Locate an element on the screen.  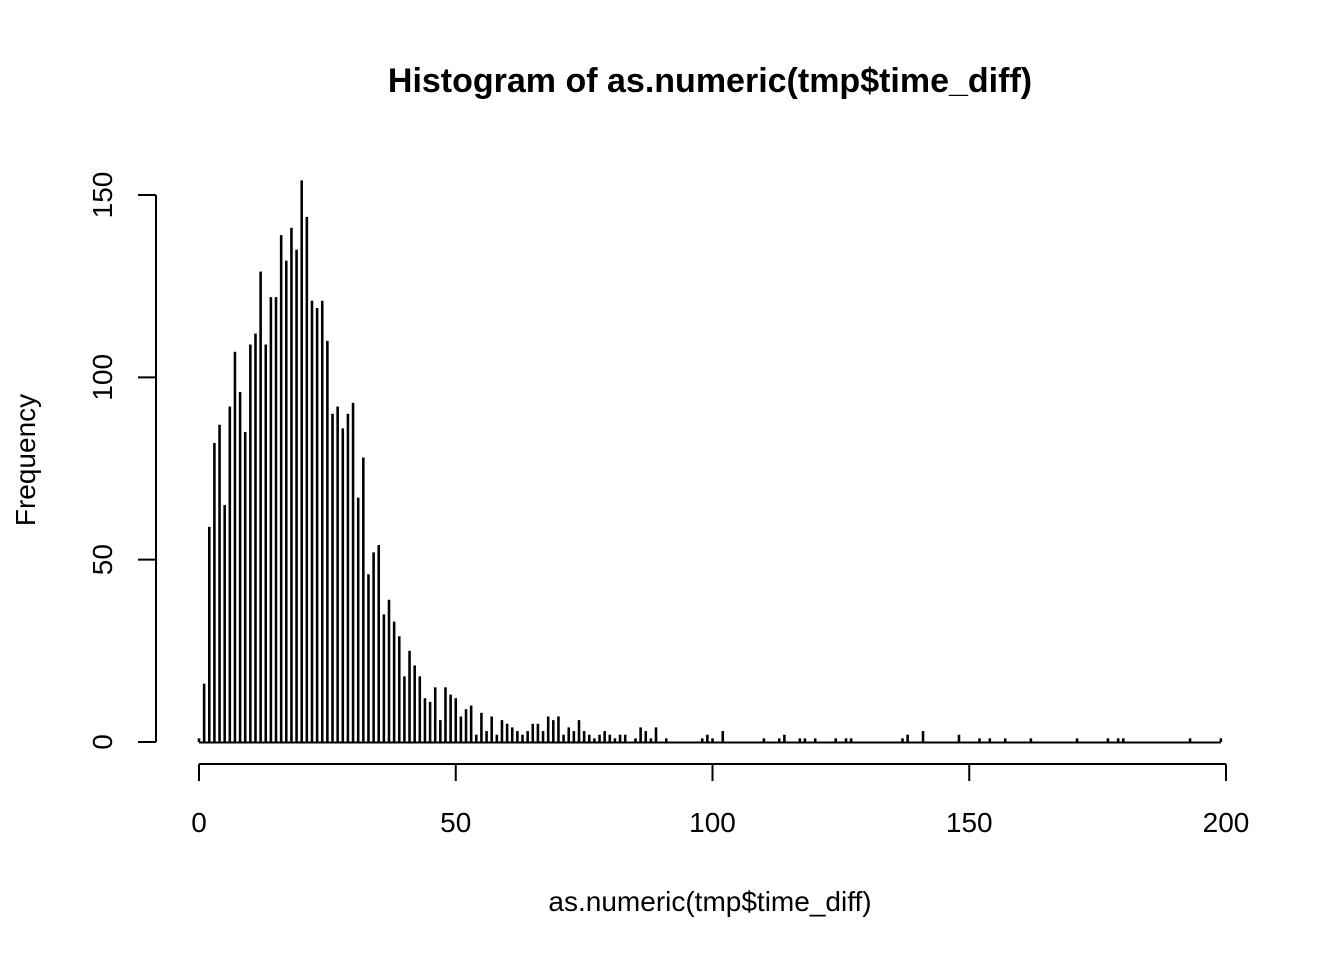
x-tick-label: 50 is located at coordinates (455, 822).